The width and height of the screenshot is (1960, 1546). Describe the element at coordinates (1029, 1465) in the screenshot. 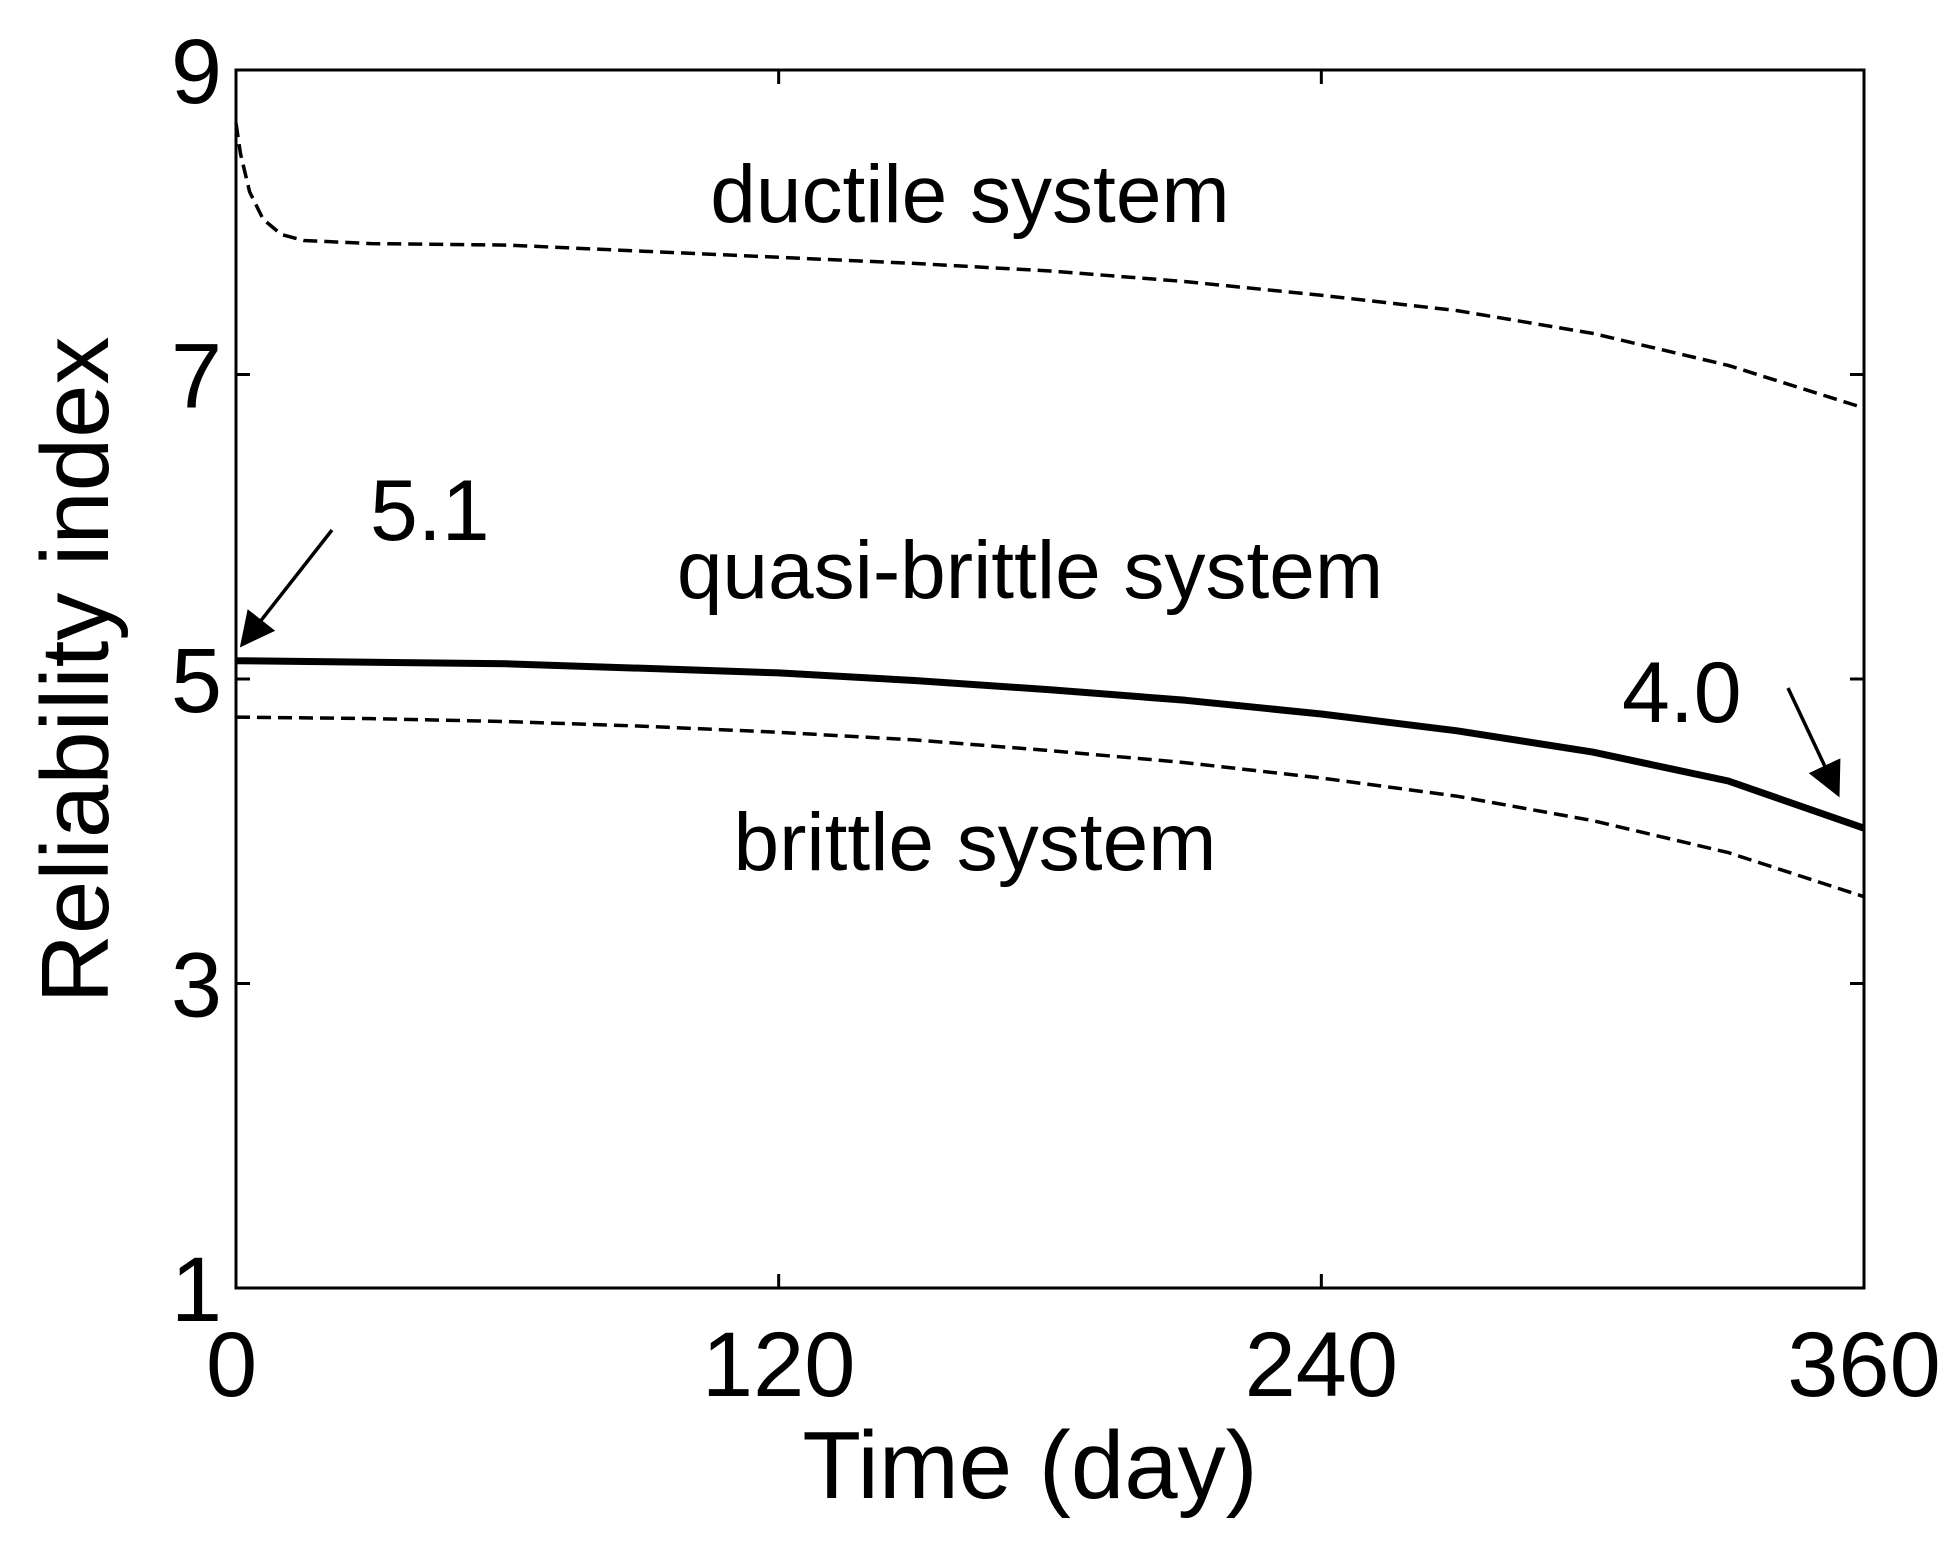

I see `x-axis-title: Time (day)` at that location.